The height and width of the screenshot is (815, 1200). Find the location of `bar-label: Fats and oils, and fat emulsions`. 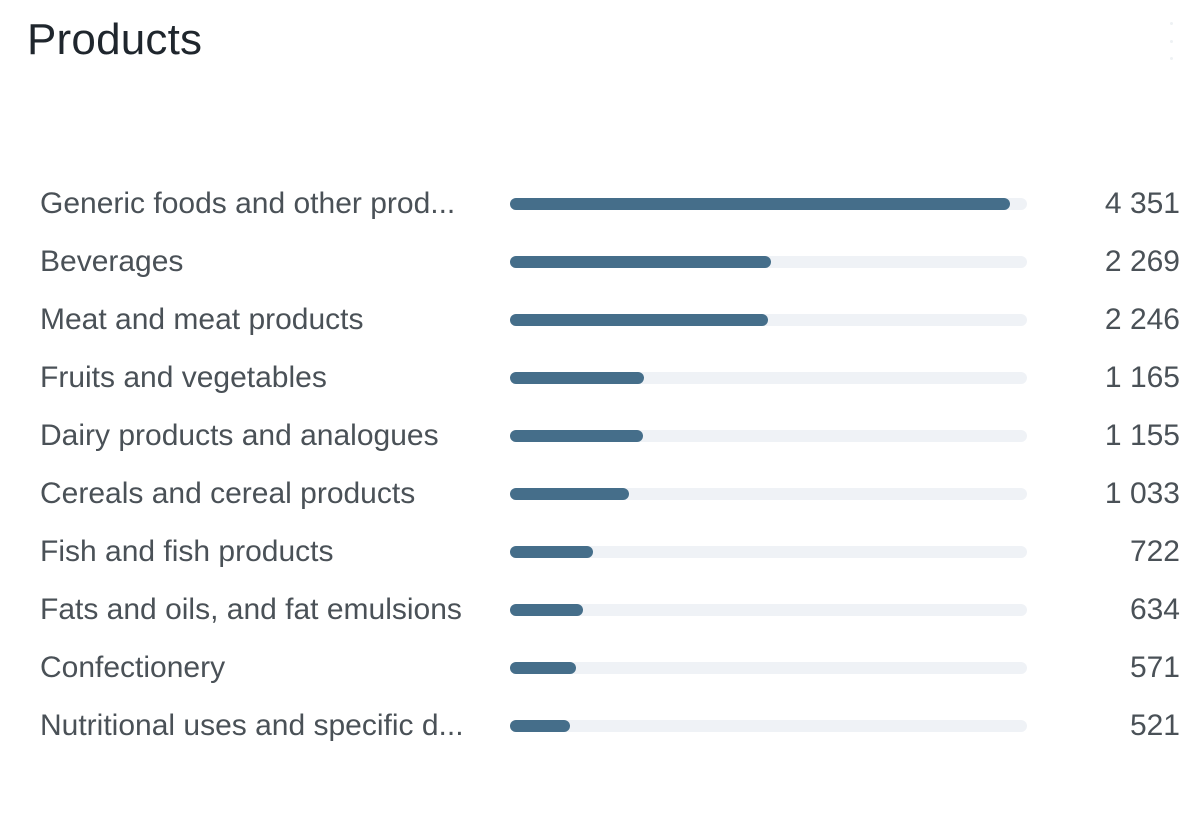

bar-label: Fats and oils, and fat emulsions is located at coordinates (251, 609).